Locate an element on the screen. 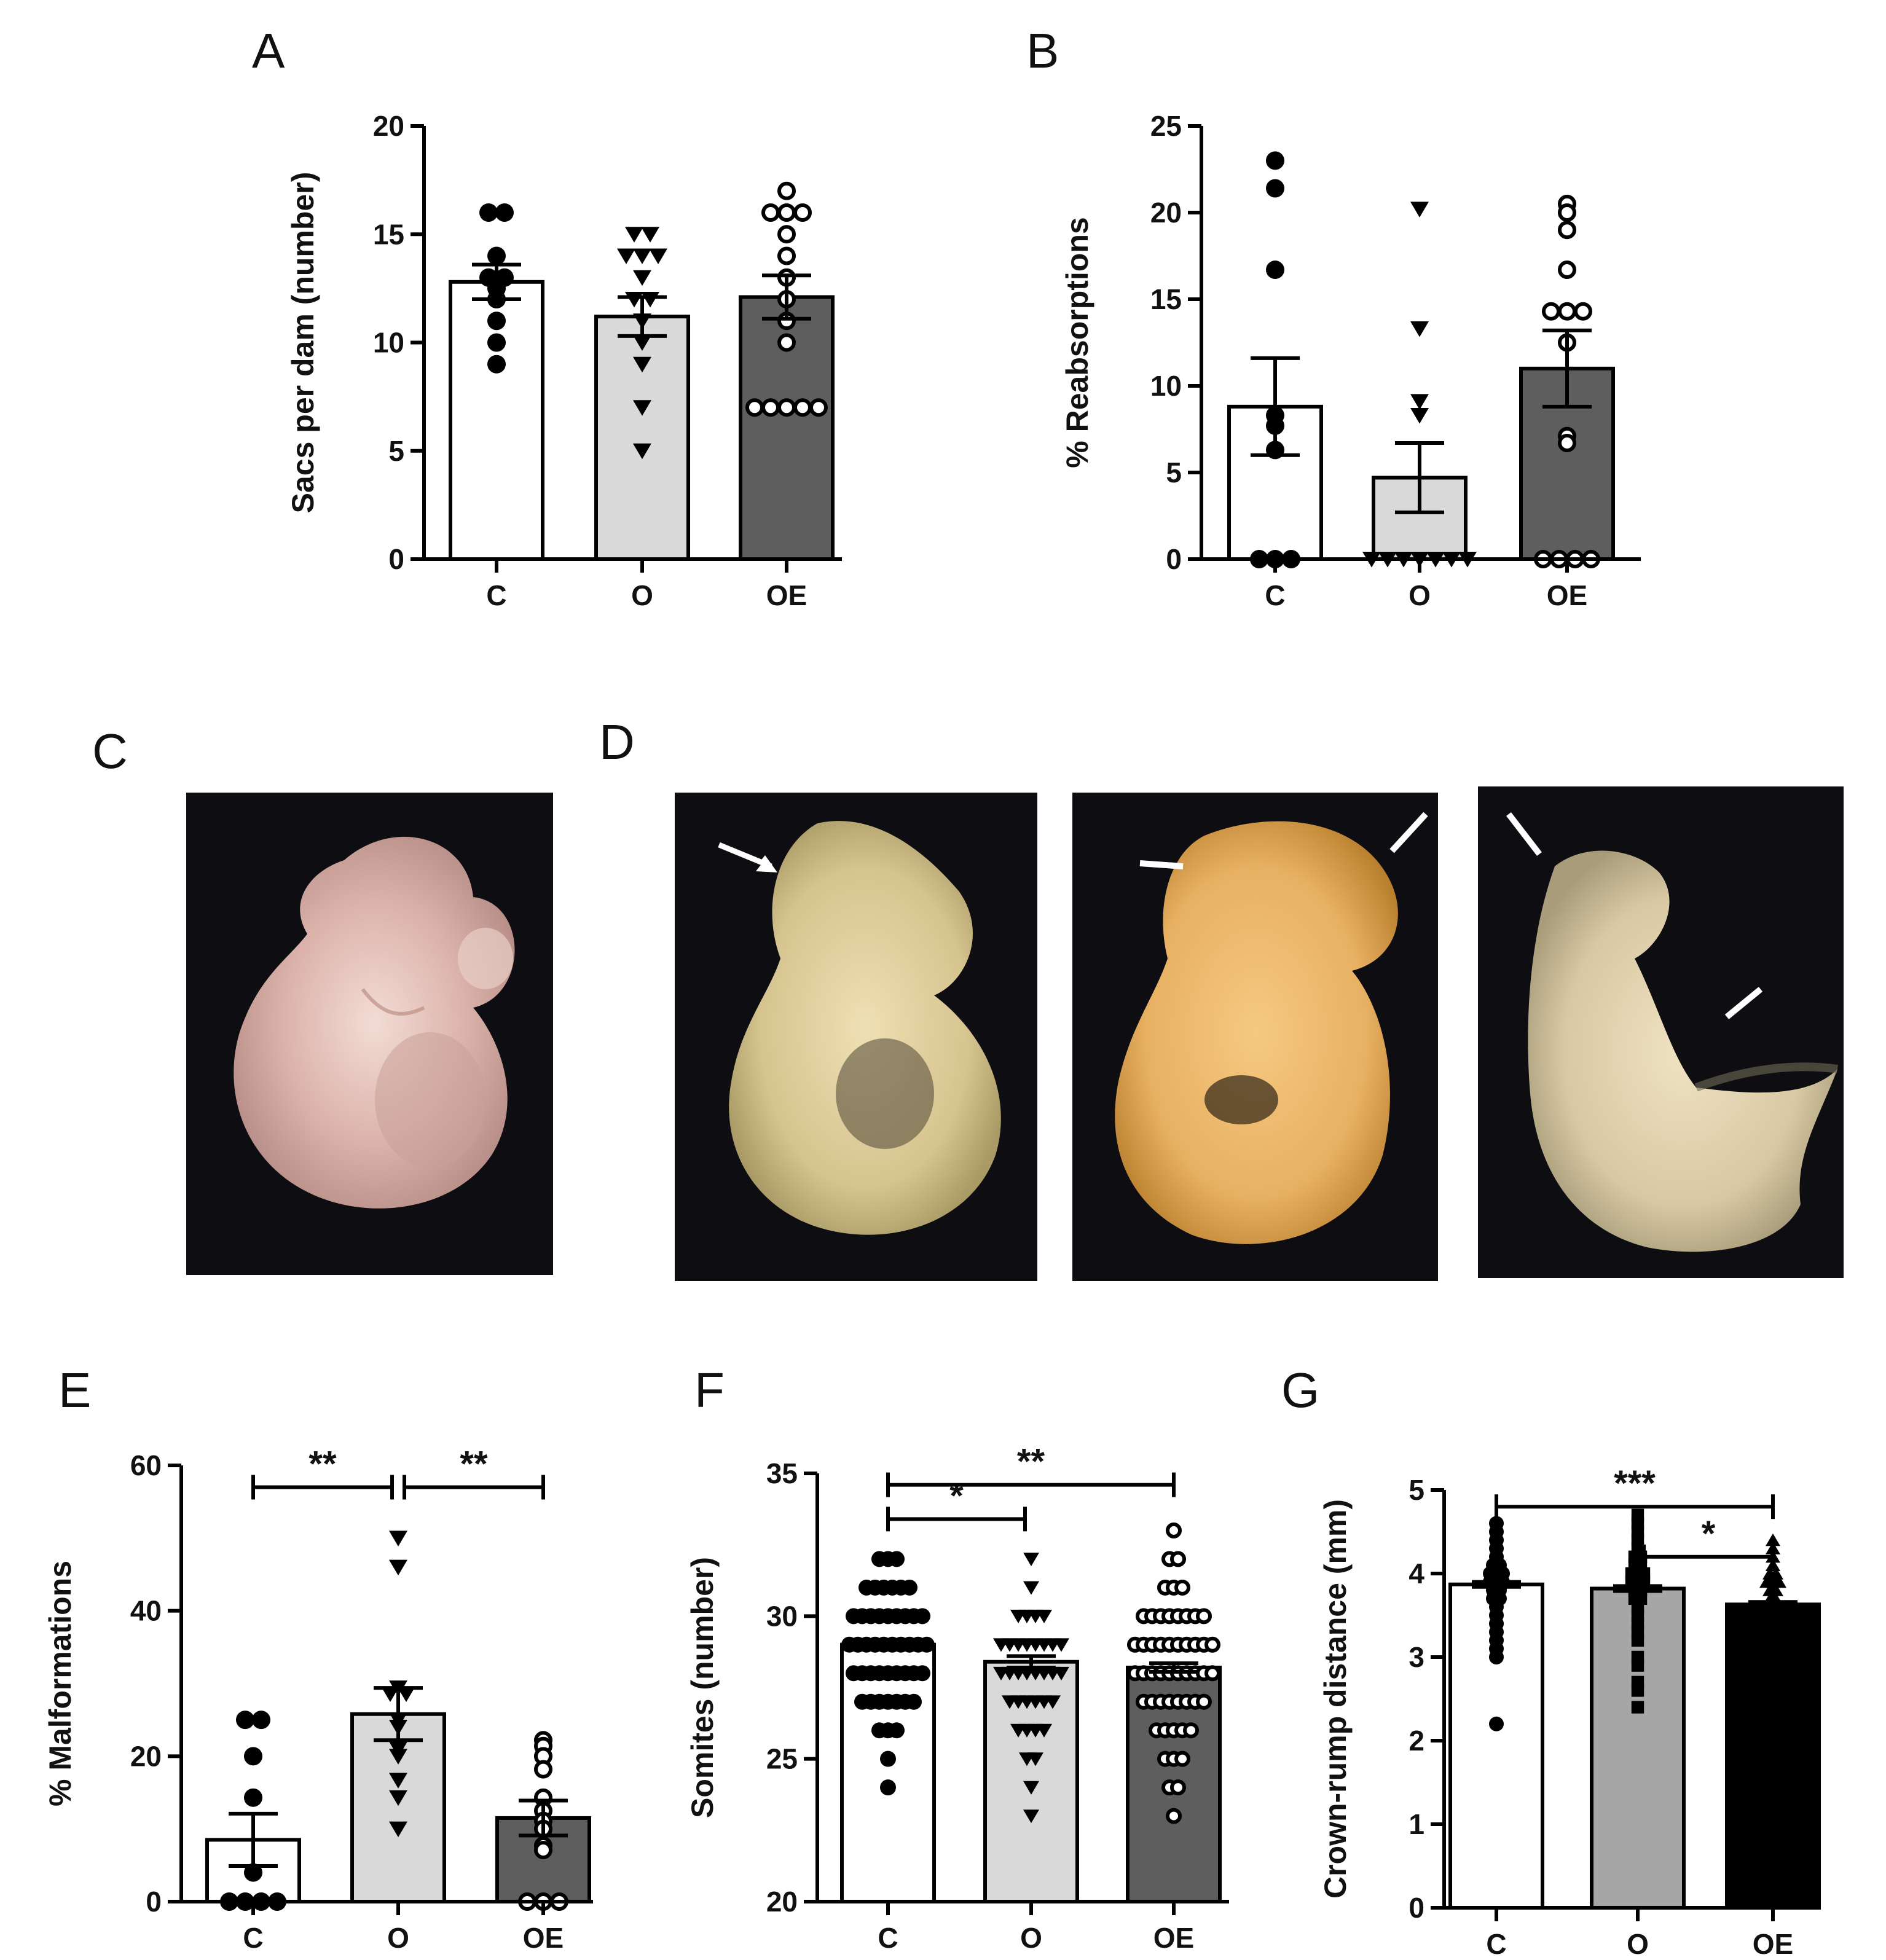  y-tick-label: 40 is located at coordinates (146, 1611).